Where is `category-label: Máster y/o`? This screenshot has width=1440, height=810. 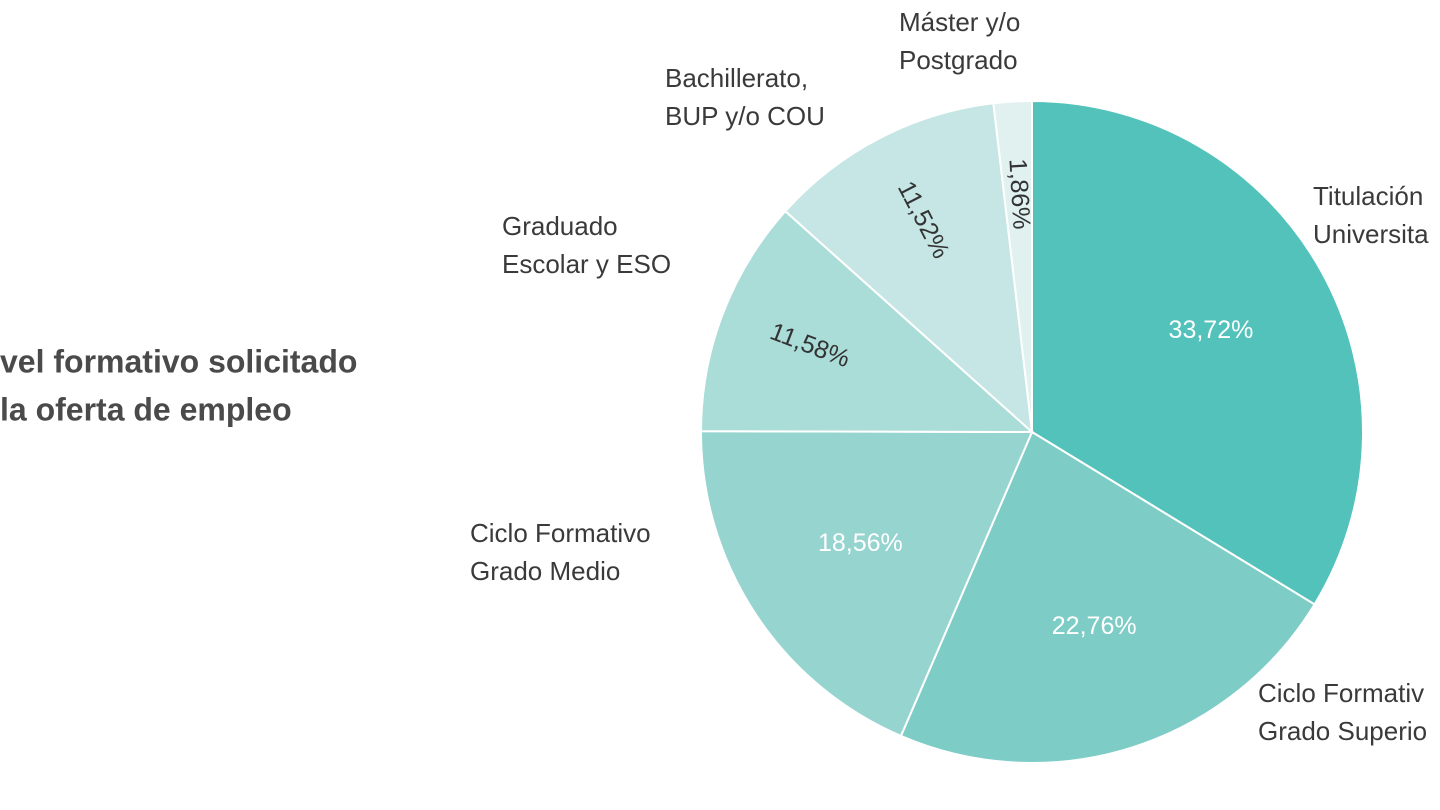 category-label: Máster y/o is located at coordinates (959, 22).